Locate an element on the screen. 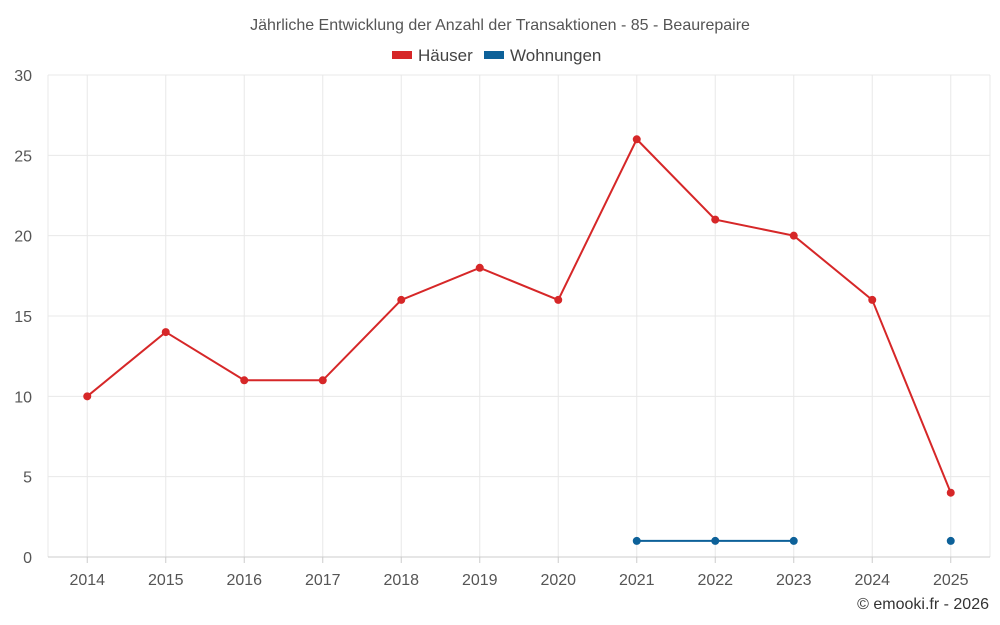 The width and height of the screenshot is (1000, 625). y-tick-label: 10 is located at coordinates (23, 397).